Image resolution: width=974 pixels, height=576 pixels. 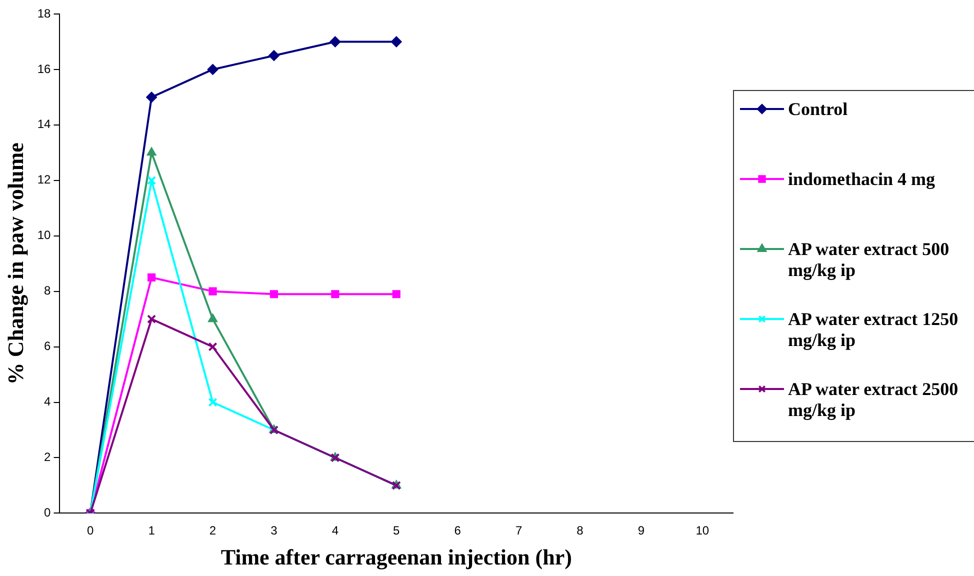 What do you see at coordinates (44, 124) in the screenshot?
I see `y-tick-label: 14` at bounding box center [44, 124].